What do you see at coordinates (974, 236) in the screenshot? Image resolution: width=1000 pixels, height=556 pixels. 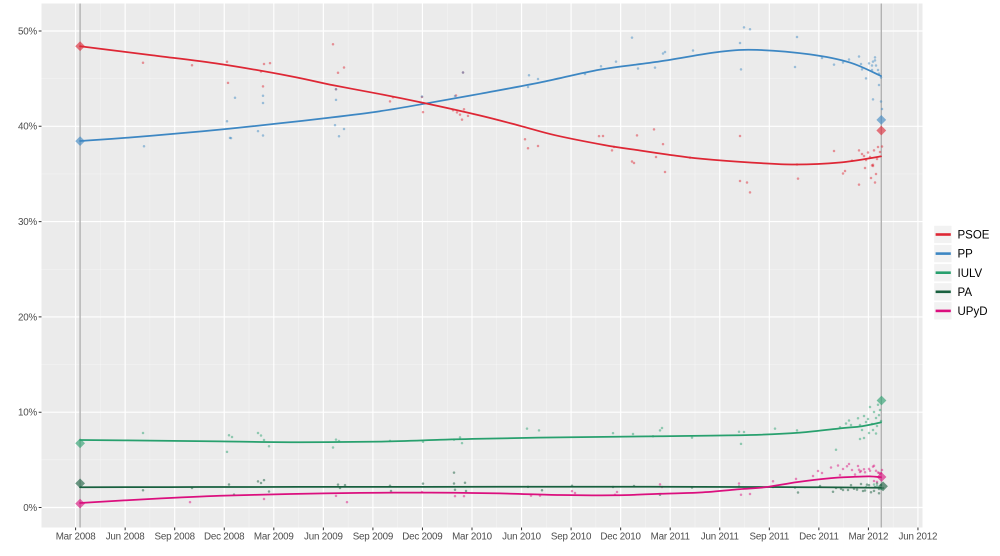 I see `svg-text: PSOE` at bounding box center [974, 236].